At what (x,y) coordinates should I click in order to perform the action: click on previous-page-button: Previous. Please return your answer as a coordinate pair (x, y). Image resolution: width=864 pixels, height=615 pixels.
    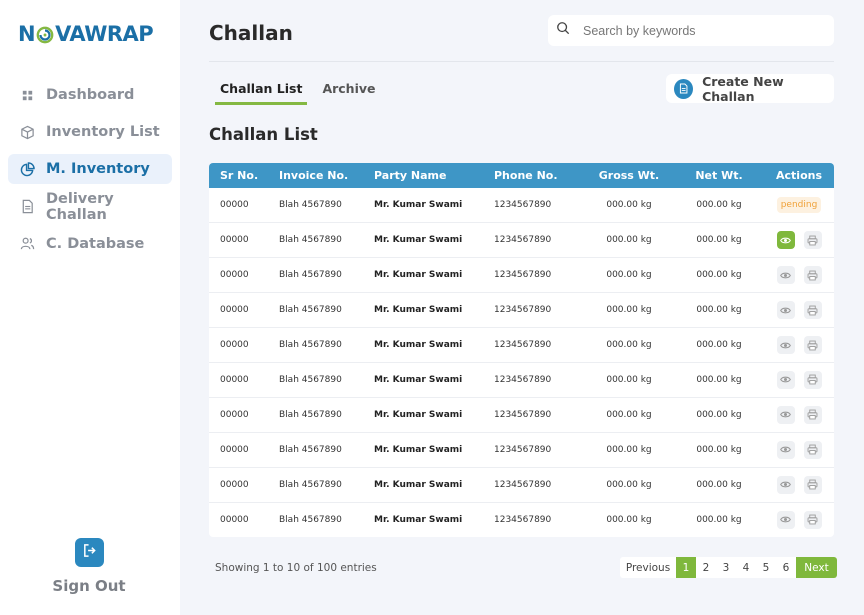
    Looking at the image, I should click on (648, 567).